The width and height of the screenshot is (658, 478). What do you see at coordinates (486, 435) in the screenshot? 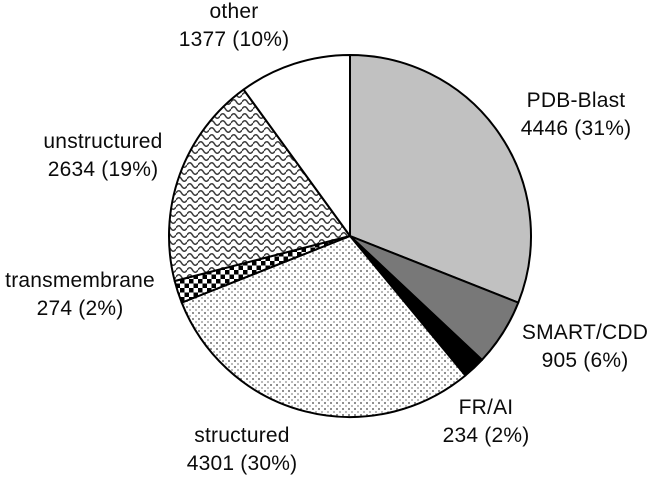
I see `label-fr-ai-detail: 234 (2%)` at bounding box center [486, 435].